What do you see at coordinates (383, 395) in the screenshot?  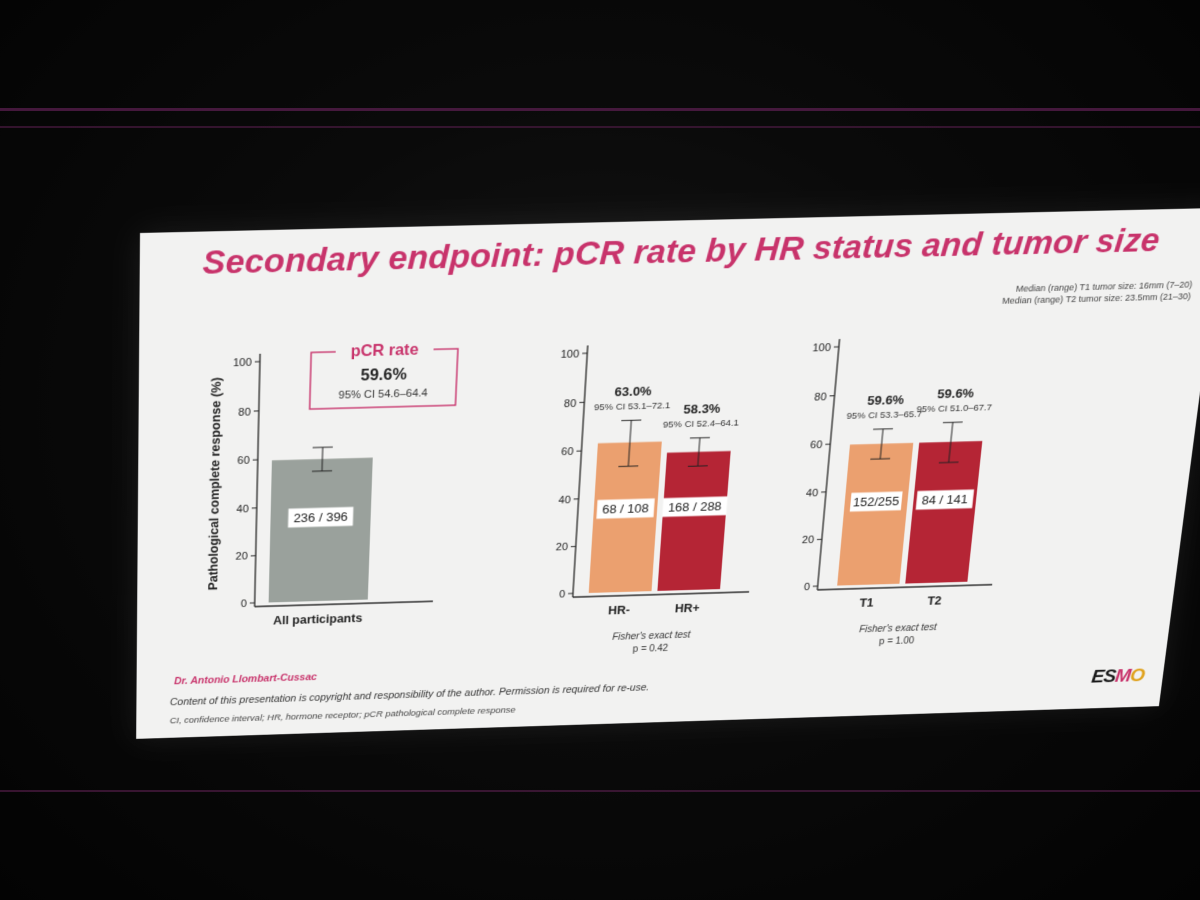 I see `callout-ci: 95% CI 54.6–64.4` at bounding box center [383, 395].